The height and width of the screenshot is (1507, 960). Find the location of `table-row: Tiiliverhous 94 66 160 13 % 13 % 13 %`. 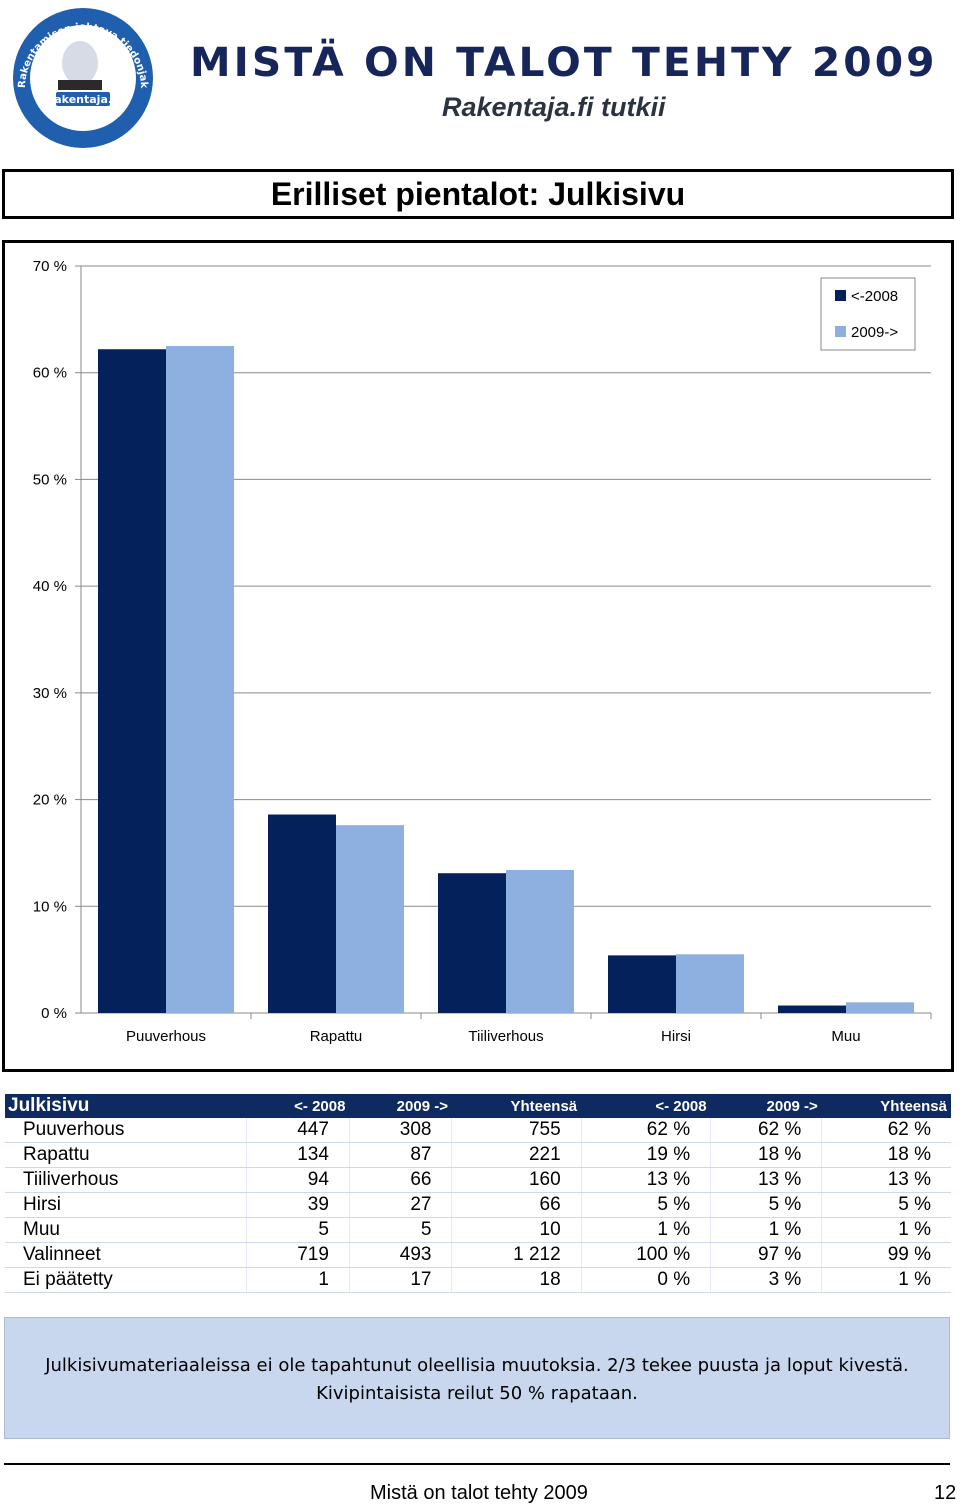

table-row: Tiiliverhous 94 66 160 13 % 13 % 13 % is located at coordinates (478, 1180).